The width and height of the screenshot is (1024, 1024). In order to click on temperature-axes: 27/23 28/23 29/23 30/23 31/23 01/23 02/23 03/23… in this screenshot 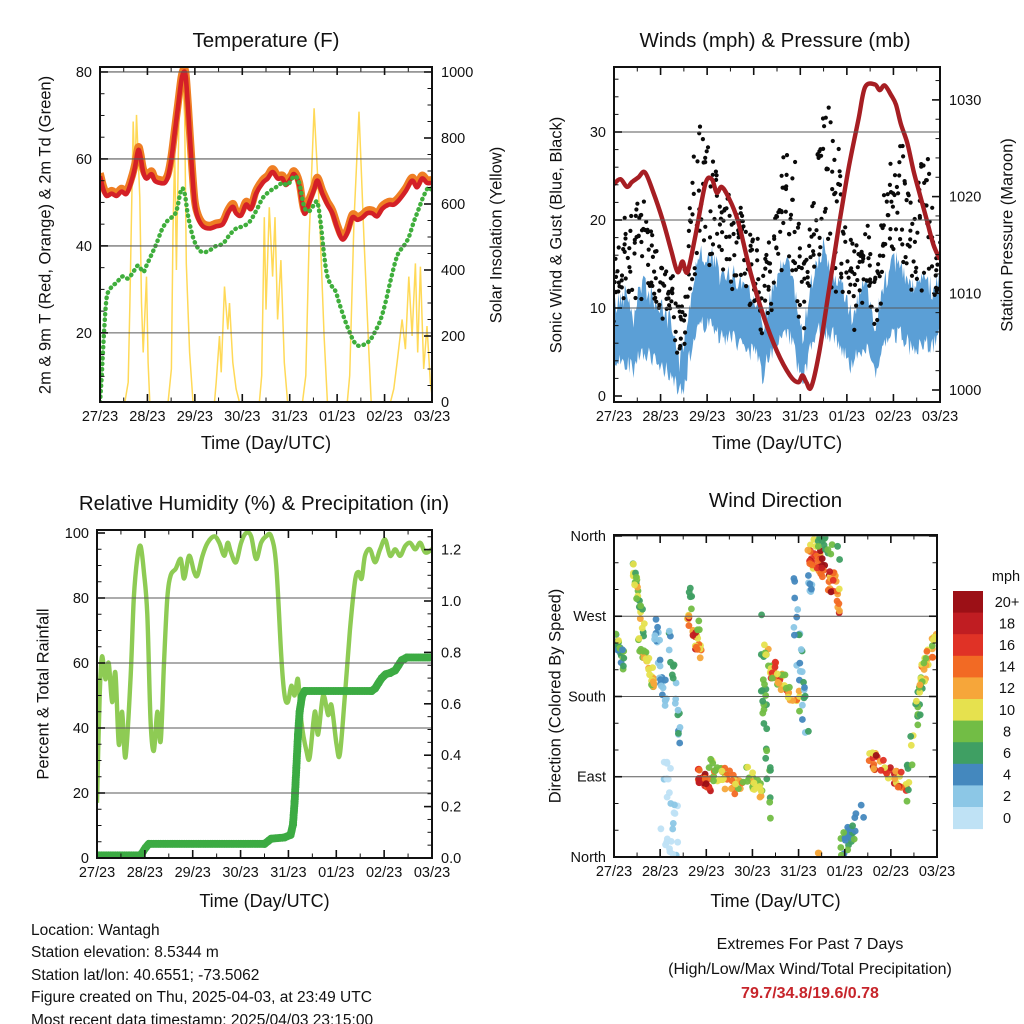, I will do `click(274, 245)`.